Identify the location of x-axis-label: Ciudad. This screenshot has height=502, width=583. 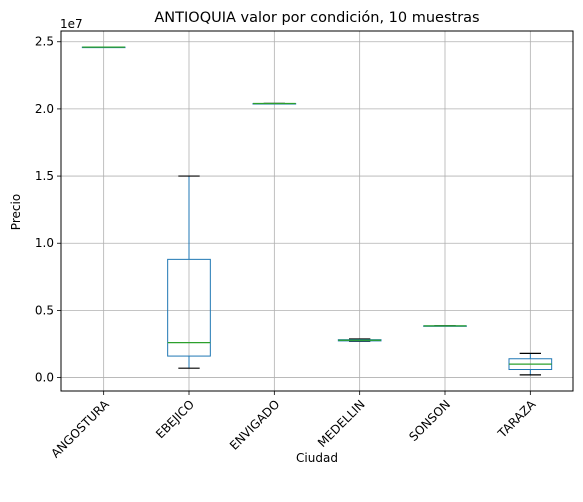
(317, 458).